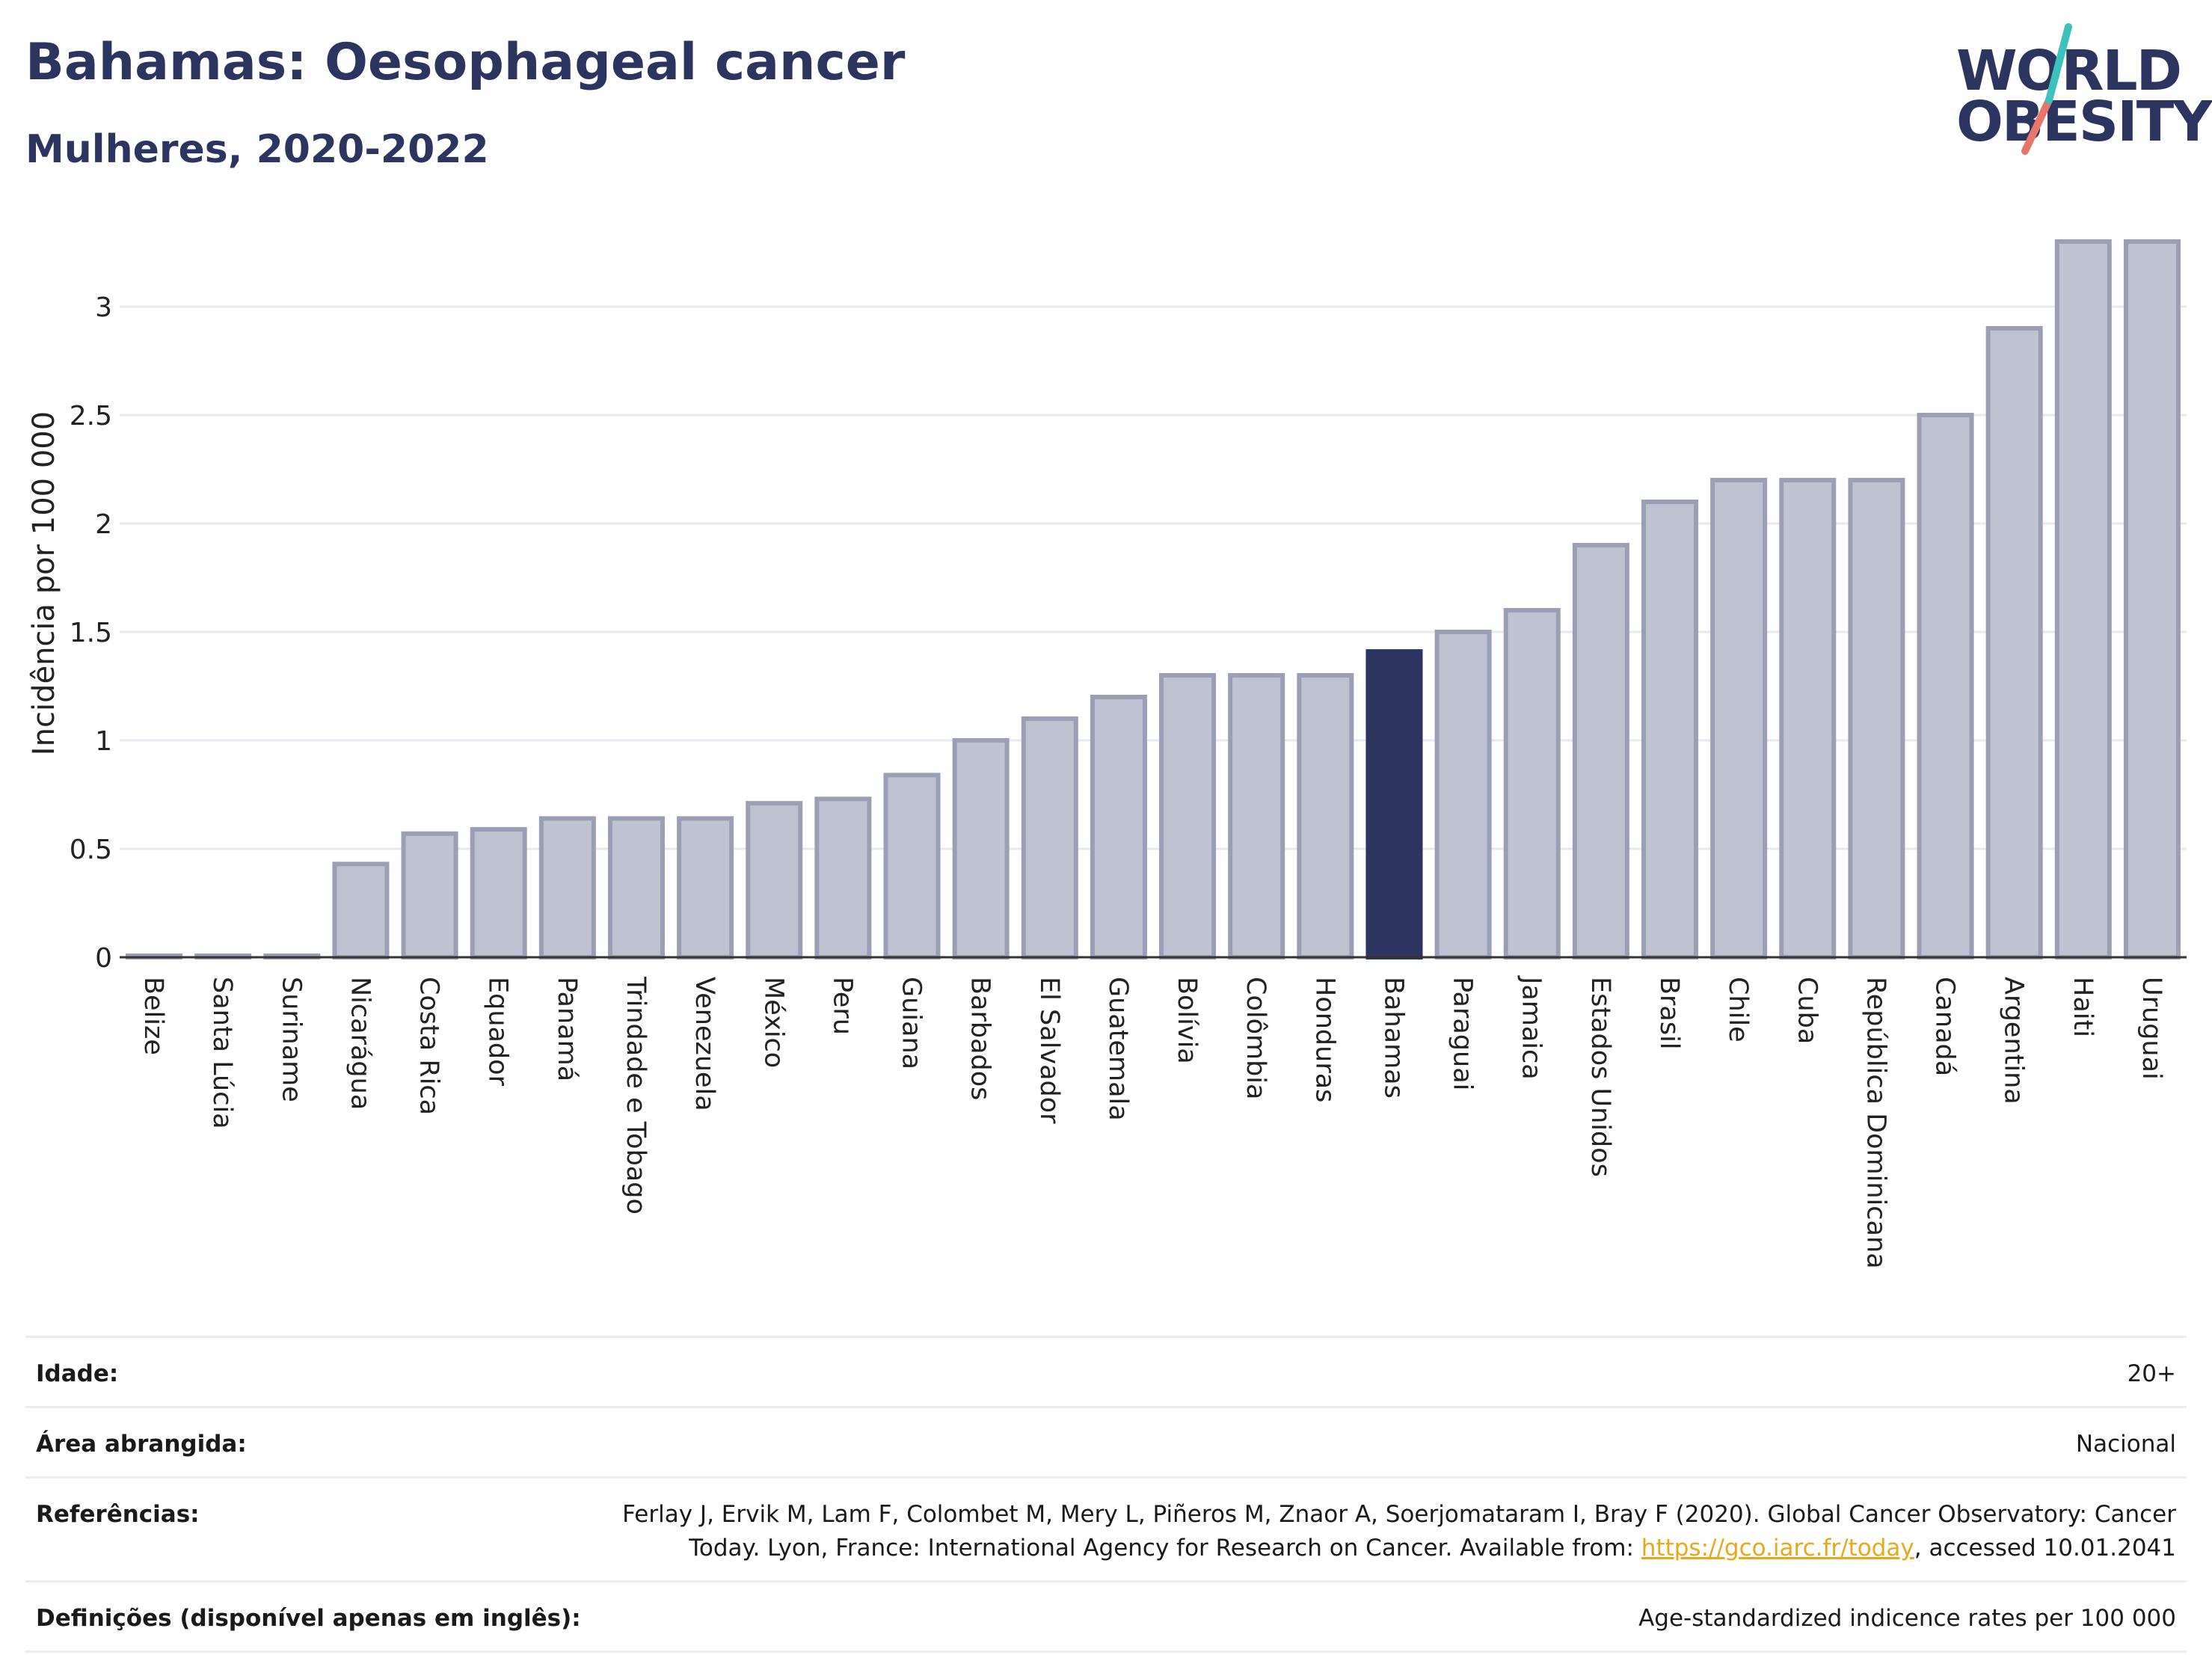  Describe the element at coordinates (2045, 1548) in the screenshot. I see `reference-accessed: , accessed 10.01.2041` at that location.